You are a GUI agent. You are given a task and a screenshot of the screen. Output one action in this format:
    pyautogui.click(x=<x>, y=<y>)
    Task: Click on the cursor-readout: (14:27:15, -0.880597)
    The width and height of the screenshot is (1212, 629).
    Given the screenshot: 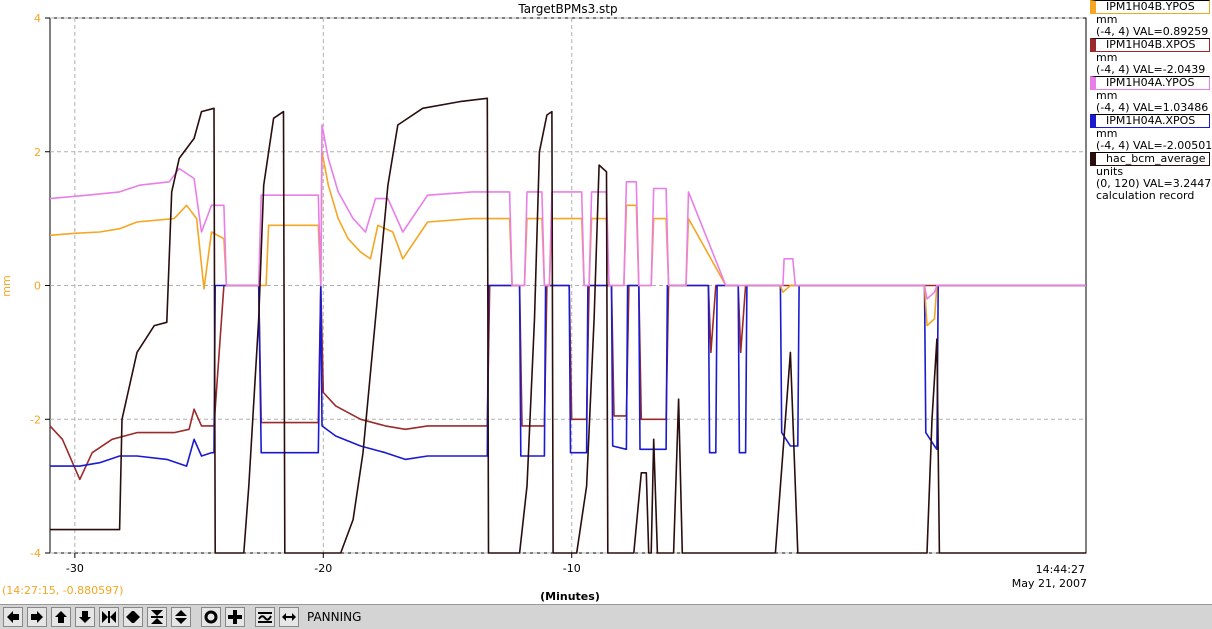 What is the action you would take?
    pyautogui.click(x=63, y=590)
    